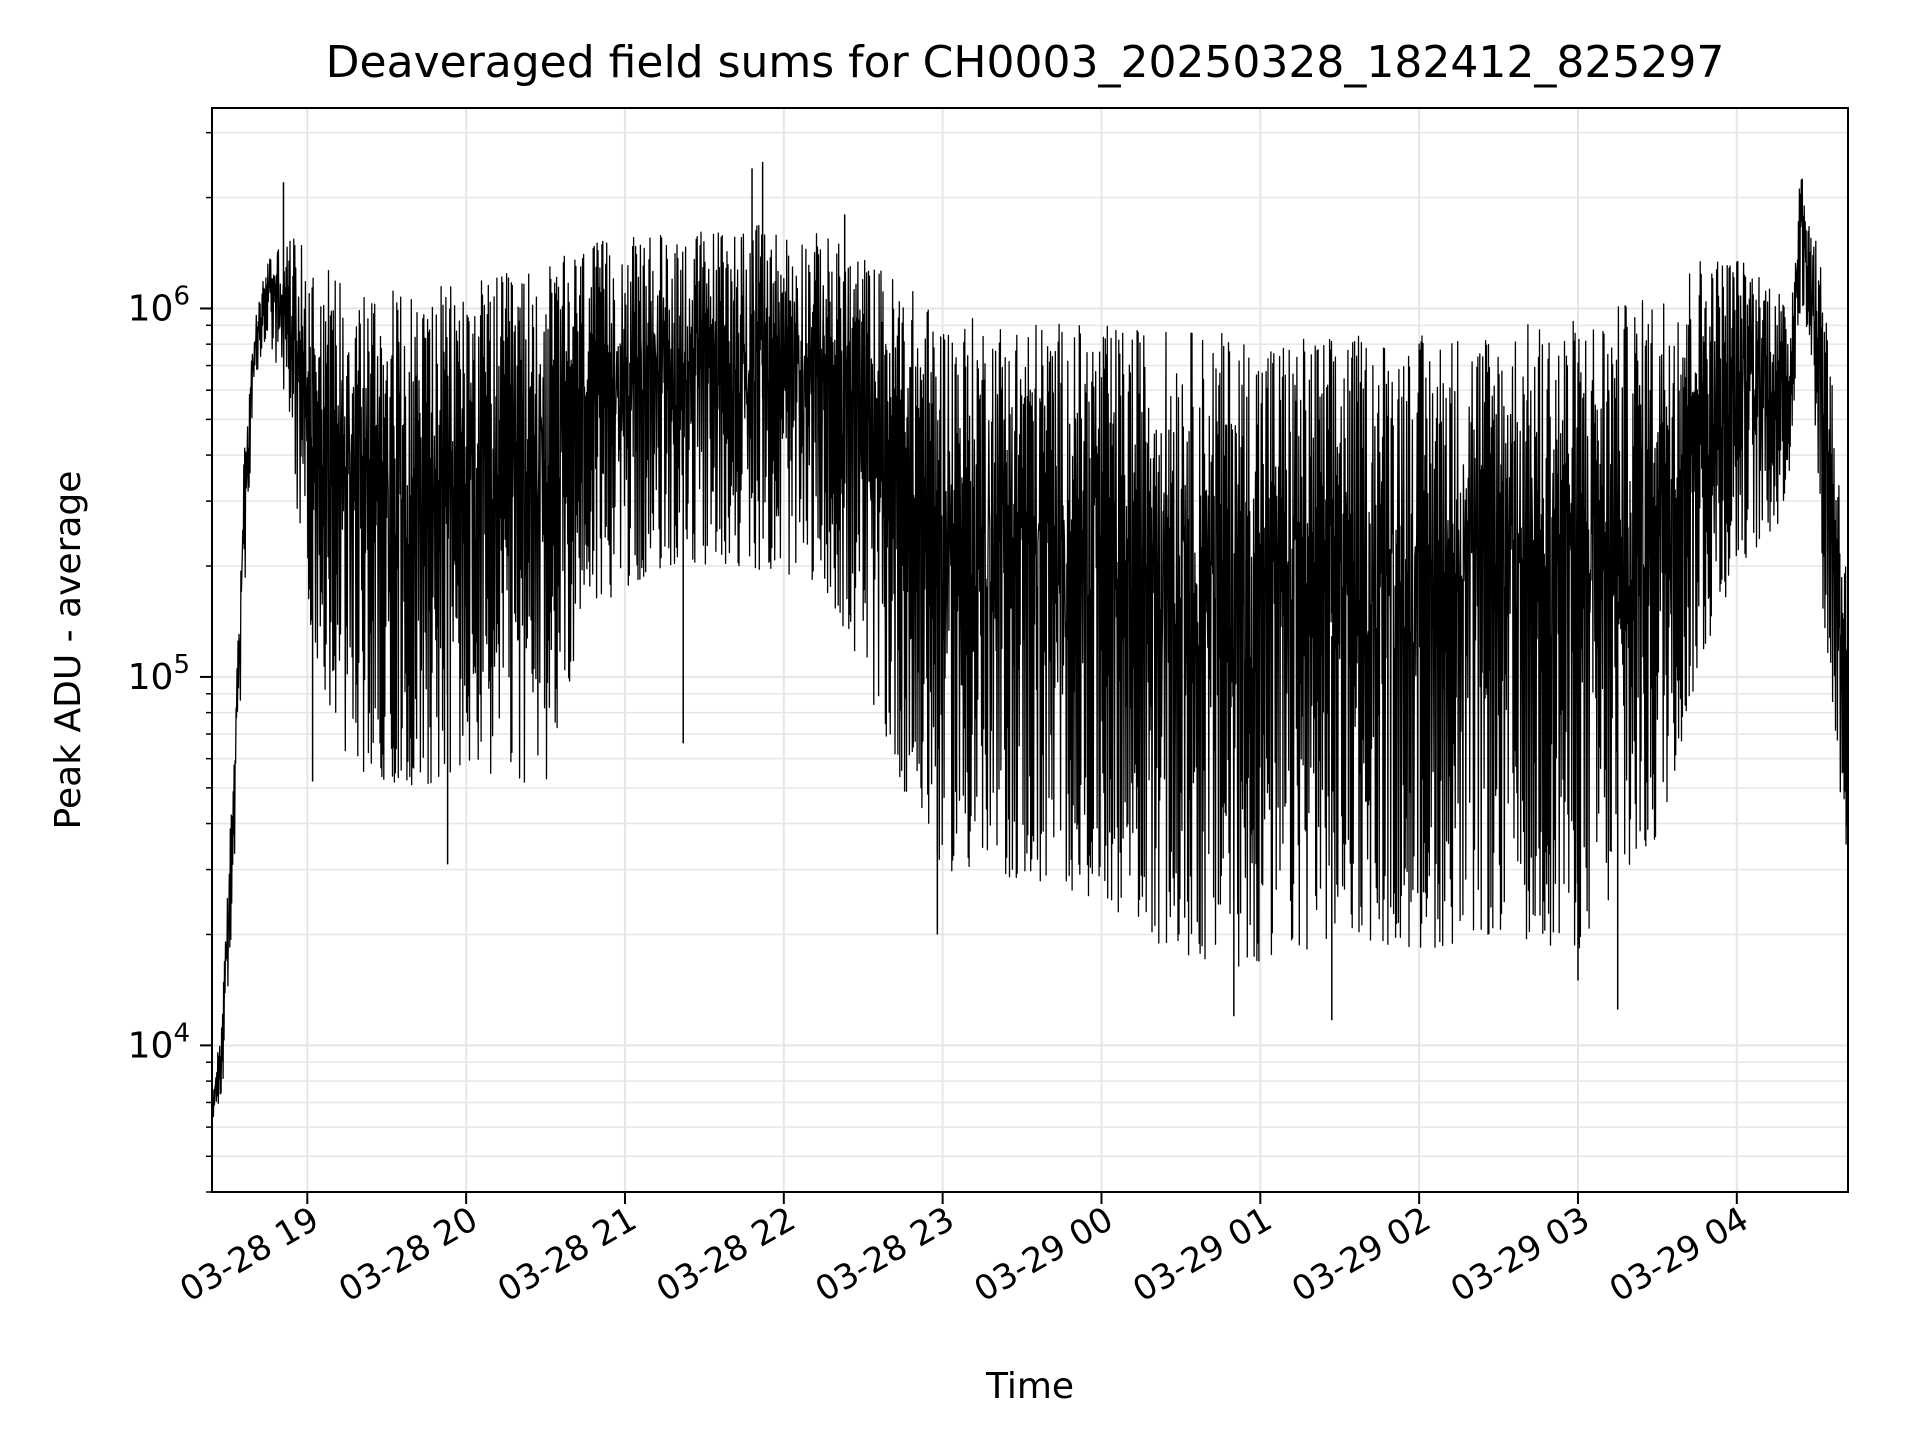 The width and height of the screenshot is (1920, 1440). I want to click on y-tick-label: 10⁶, so click(159, 305).